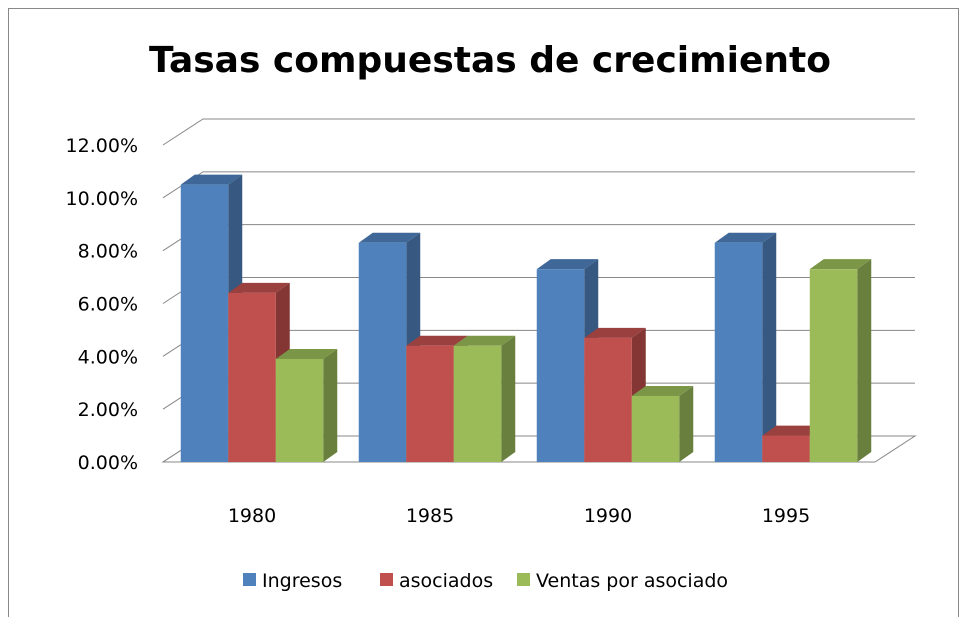 The height and width of the screenshot is (617, 964). What do you see at coordinates (108, 357) in the screenshot?
I see `y-tick-label: 4.00%` at bounding box center [108, 357].